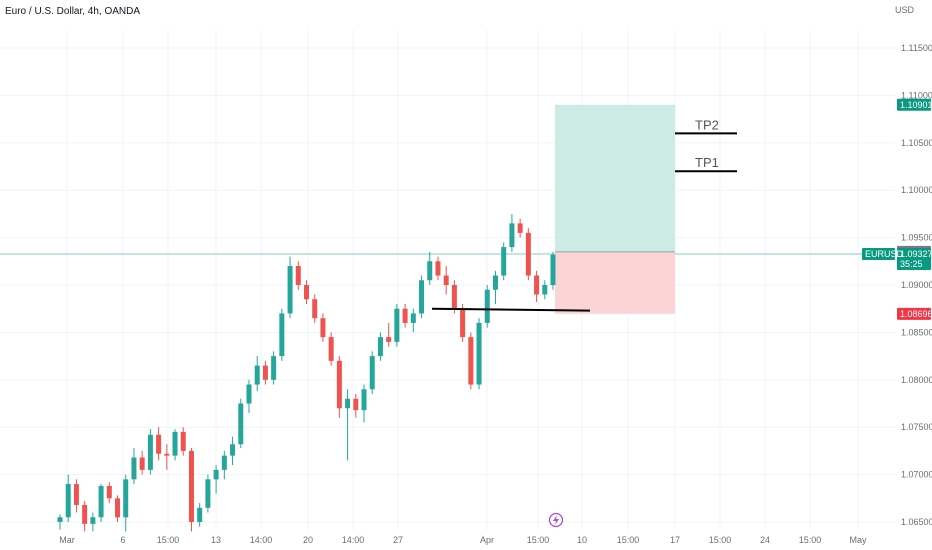 Image resolution: width=932 pixels, height=550 pixels. What do you see at coordinates (916, 380) in the screenshot?
I see `y-tick-label: 1.08000` at bounding box center [916, 380].